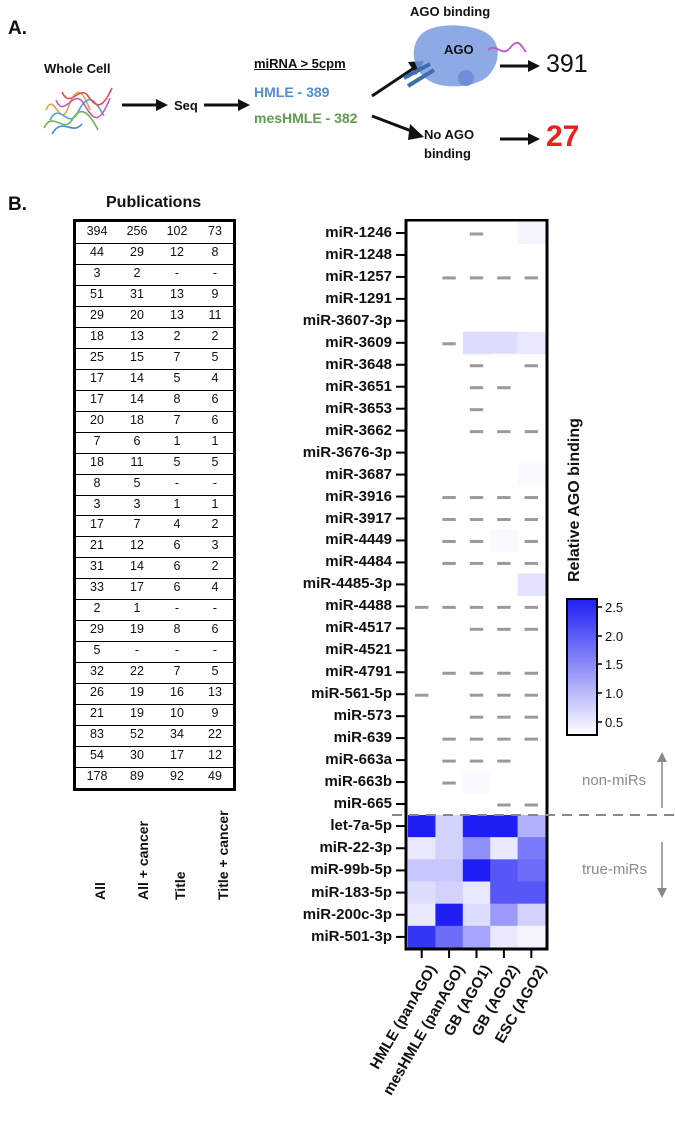 This screenshot has height=1125, width=675. I want to click on mirna-label: miR-663b, so click(358, 782).